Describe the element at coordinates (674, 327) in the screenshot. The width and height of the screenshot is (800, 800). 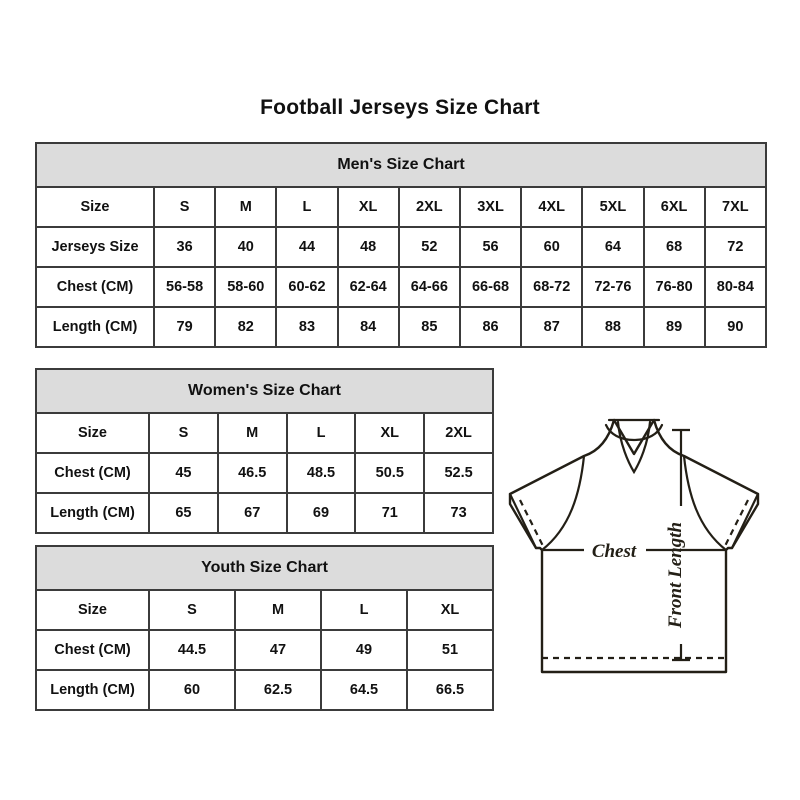
I see `table-cell: 89` at that location.